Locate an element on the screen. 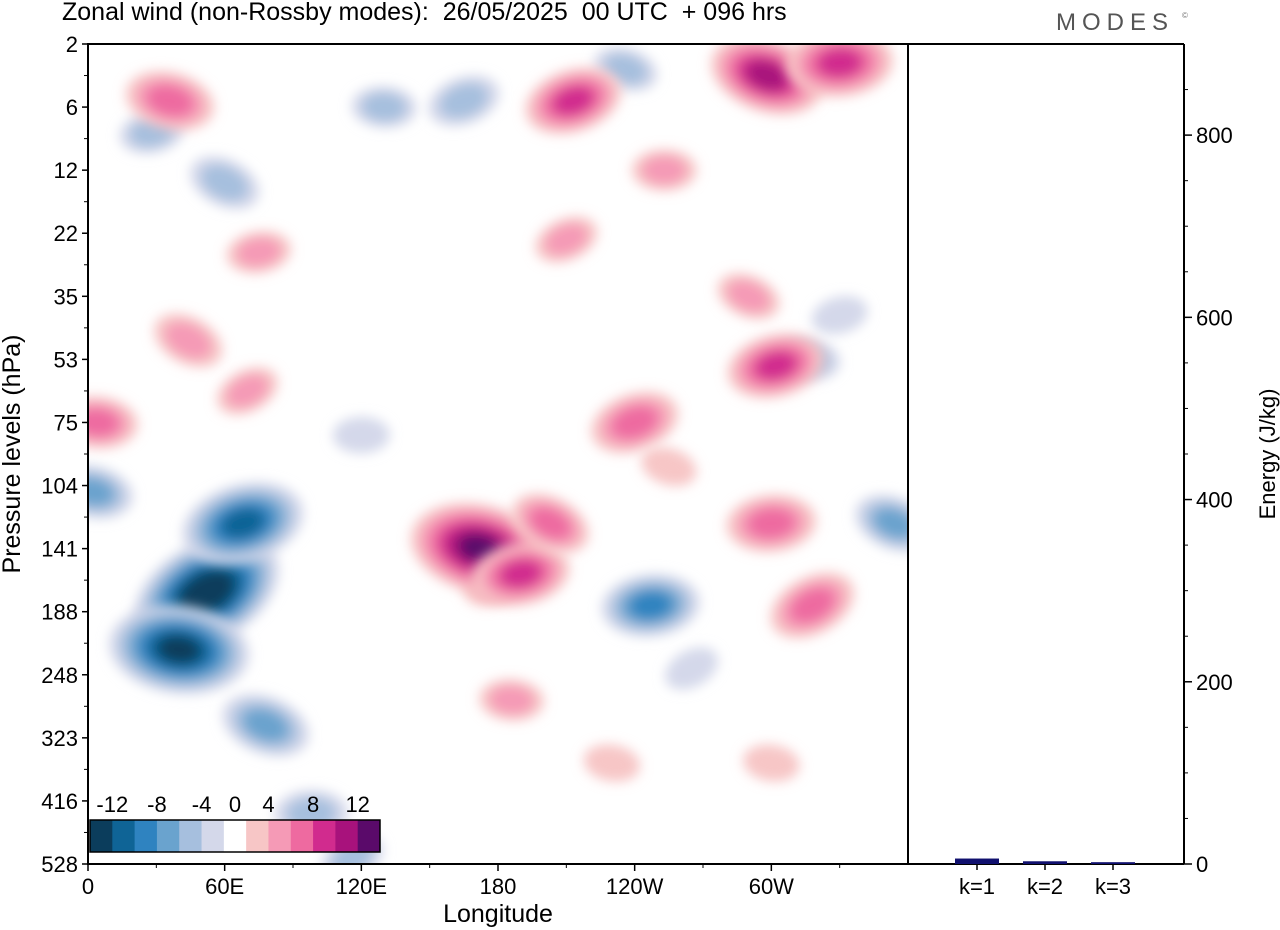 This screenshot has height=930, width=1280. bar-category-label: k=3 is located at coordinates (1113, 886).